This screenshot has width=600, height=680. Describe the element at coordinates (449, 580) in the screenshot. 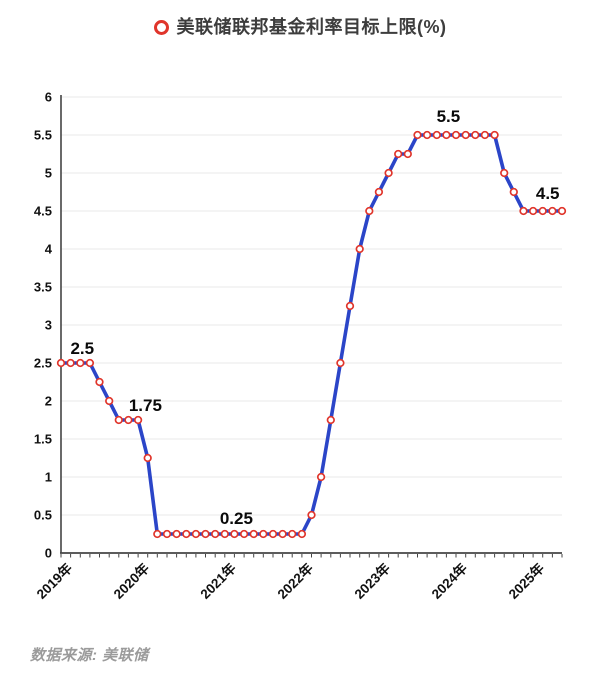

I see `x-year-label: 2024年` at that location.